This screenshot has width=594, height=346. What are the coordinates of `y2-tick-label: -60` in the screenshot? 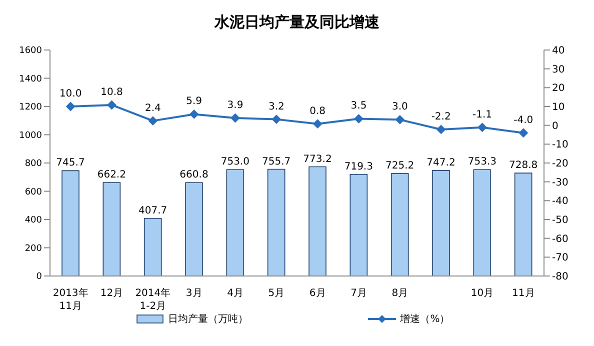 It's located at (560, 239).